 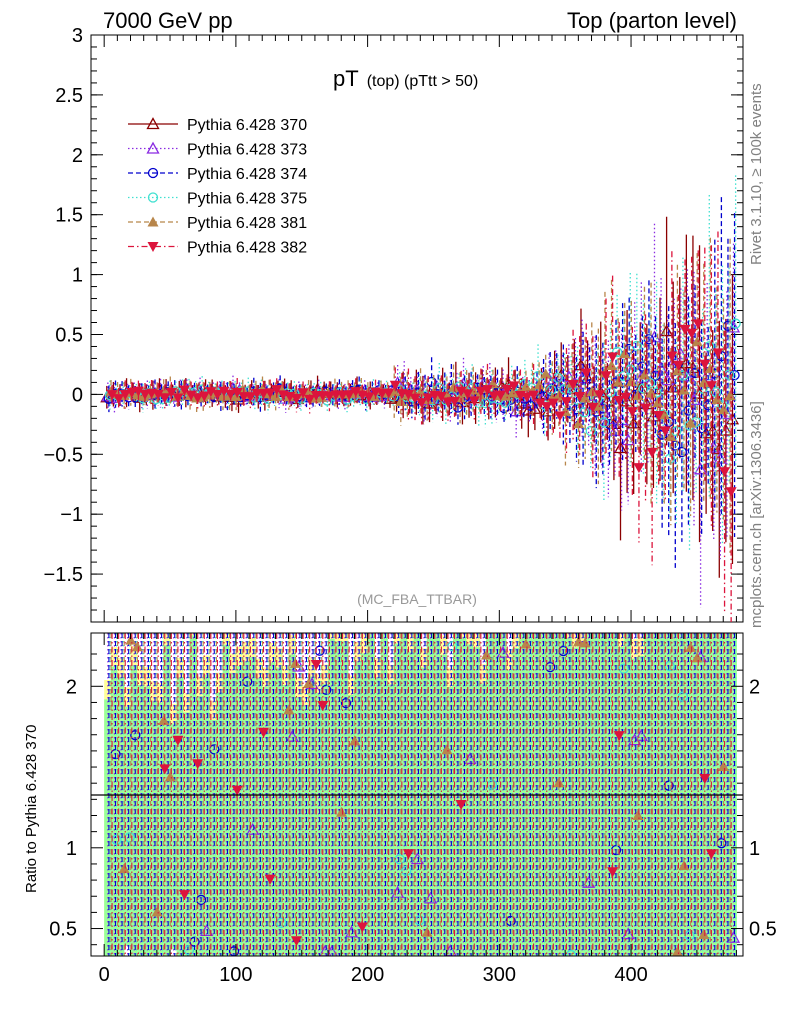 I want to click on main-y-tick-label: 2.5, so click(x=69, y=96).